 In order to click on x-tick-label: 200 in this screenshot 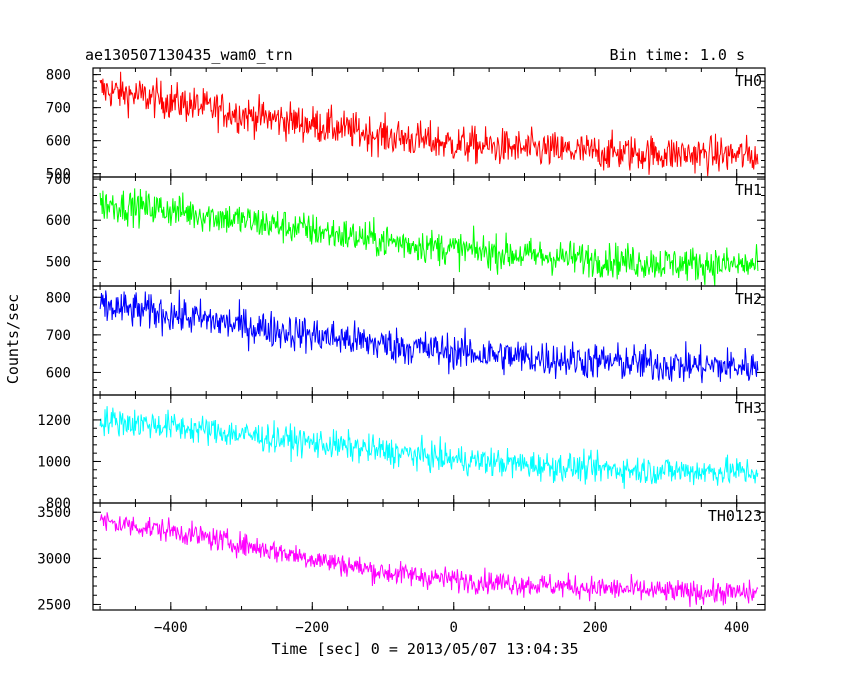, I will do `click(595, 628)`.